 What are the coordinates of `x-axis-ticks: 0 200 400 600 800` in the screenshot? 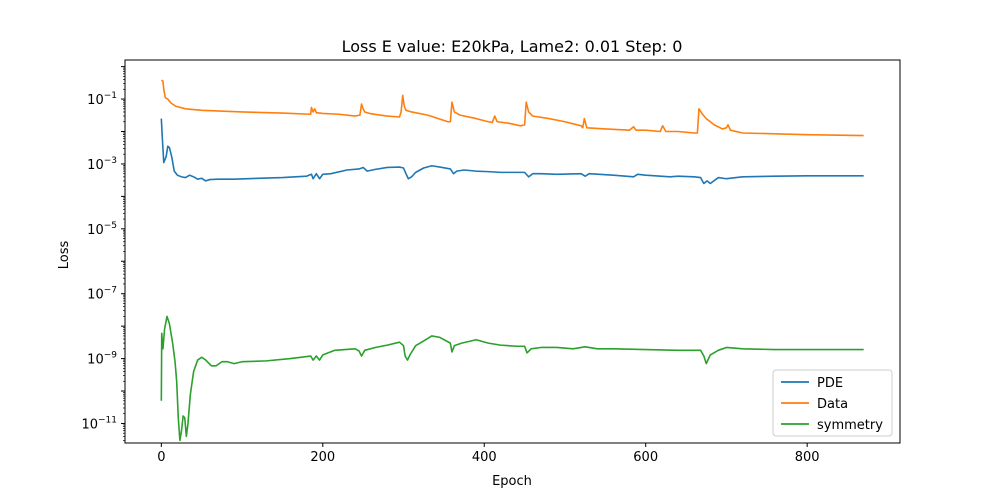 It's located at (488, 454).